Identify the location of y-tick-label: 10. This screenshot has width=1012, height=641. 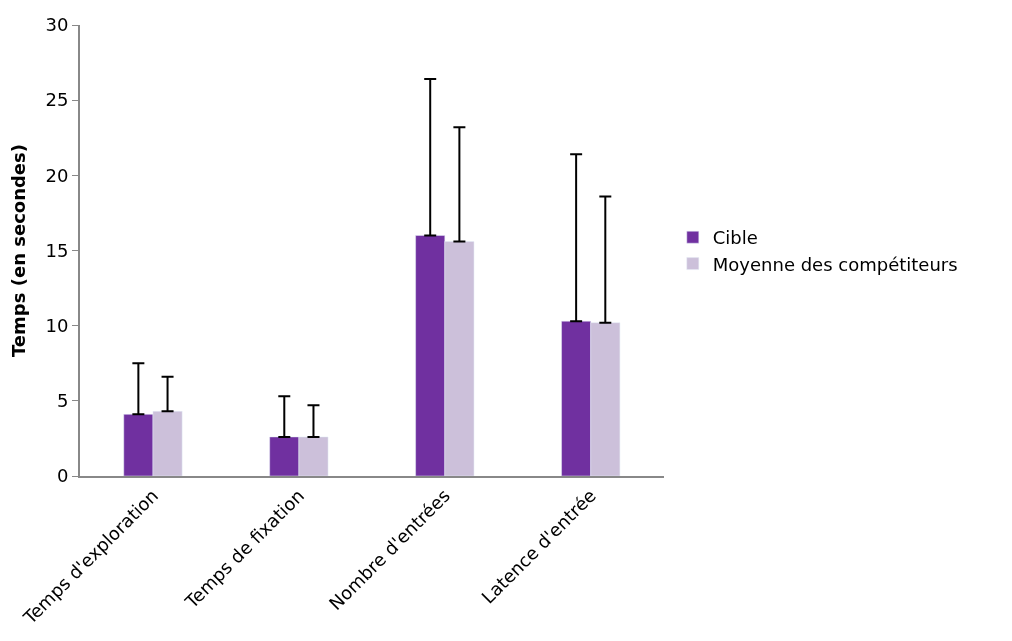
(57, 325).